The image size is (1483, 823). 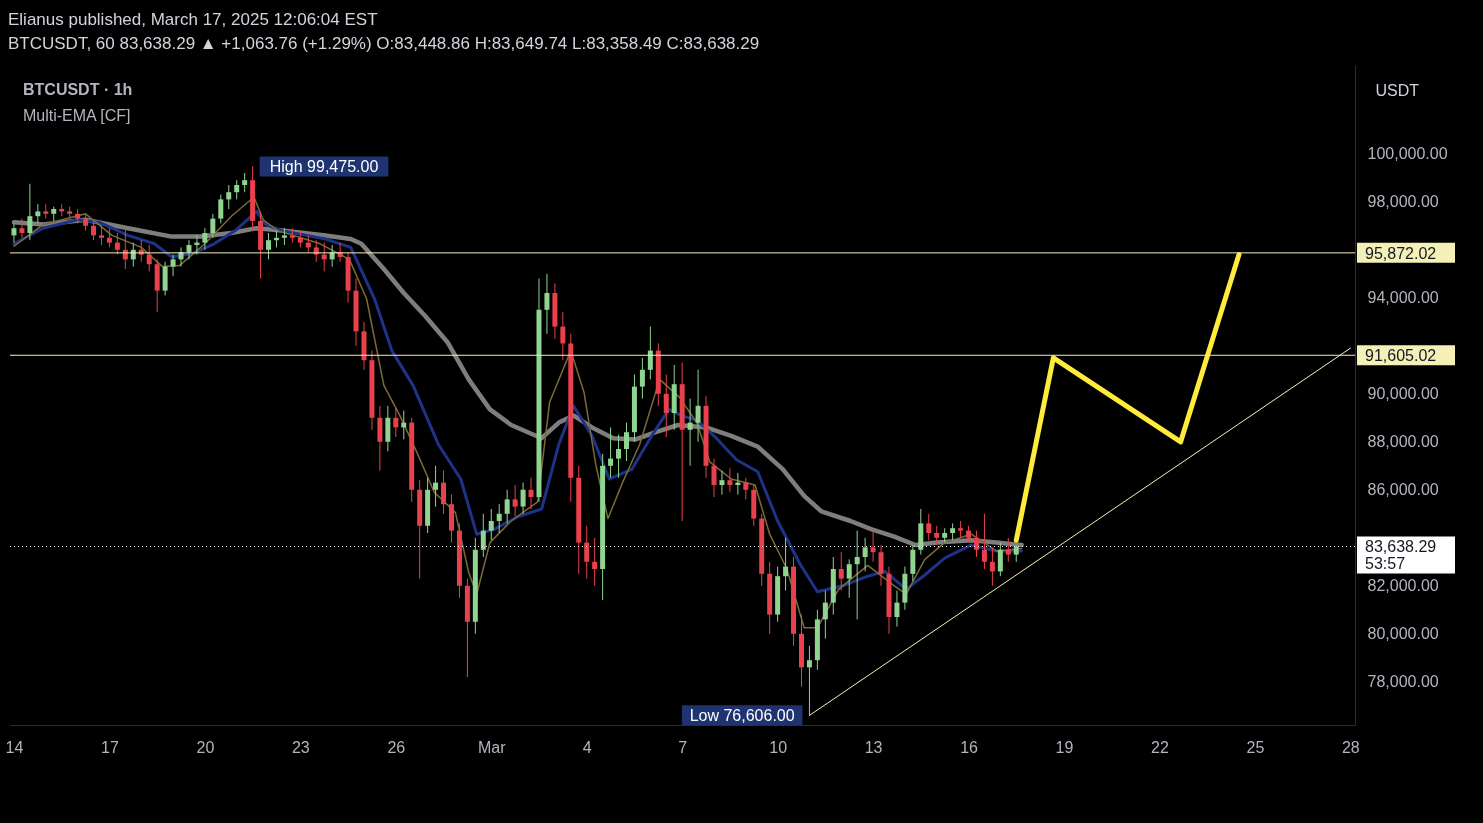 What do you see at coordinates (1255, 747) in the screenshot?
I see `x-tick-label: 25` at bounding box center [1255, 747].